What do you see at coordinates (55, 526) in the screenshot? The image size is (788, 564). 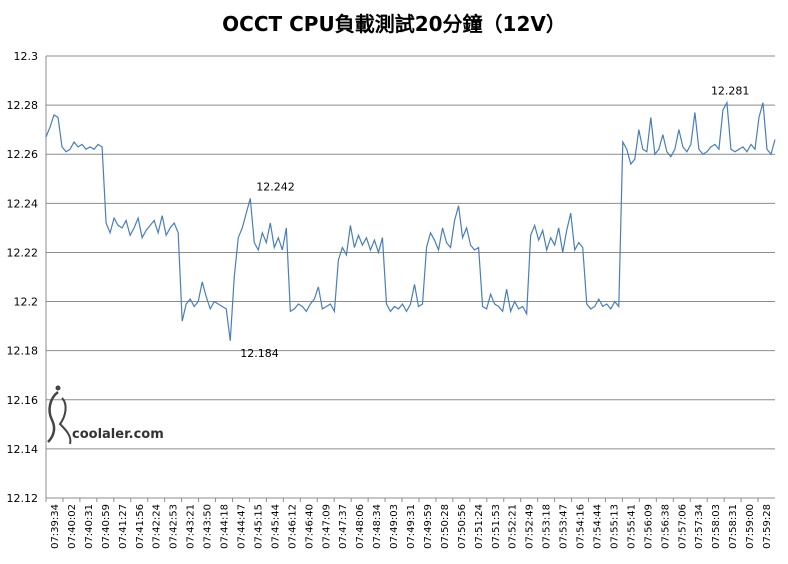 I see `x-tick-label: 07:39:34` at bounding box center [55, 526].